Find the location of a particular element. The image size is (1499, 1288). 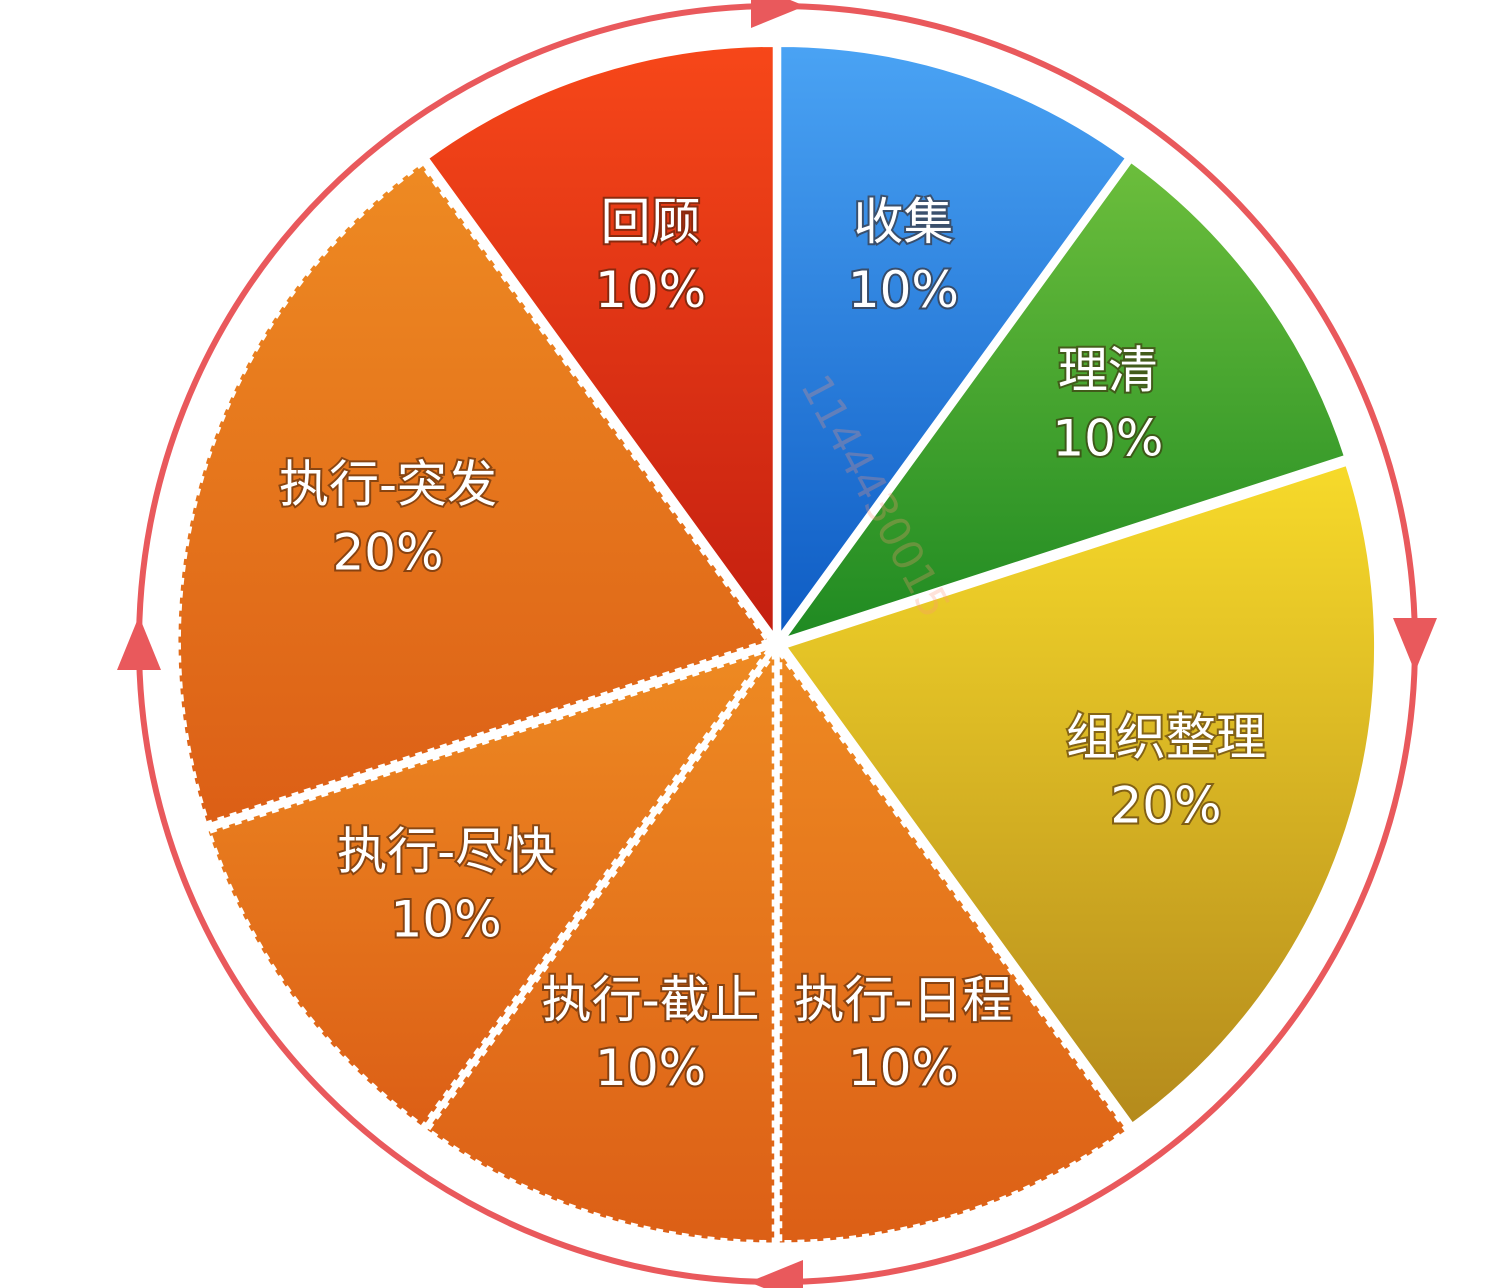

slice-value-4: 10% is located at coordinates (903, 1068).